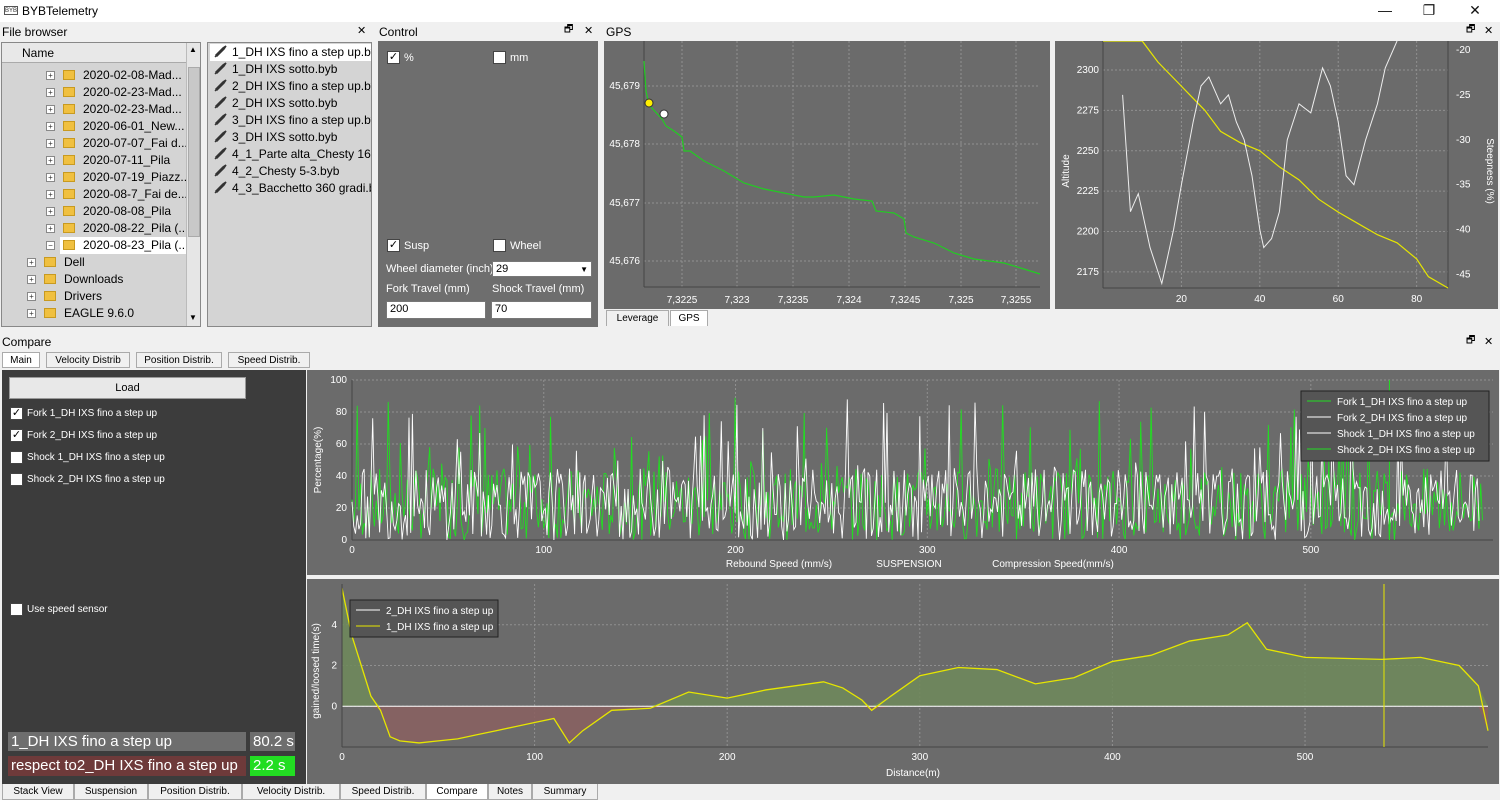 The height and width of the screenshot is (800, 1500). Describe the element at coordinates (1088, 272) in the screenshot. I see `y-tick-label: 2175` at that location.